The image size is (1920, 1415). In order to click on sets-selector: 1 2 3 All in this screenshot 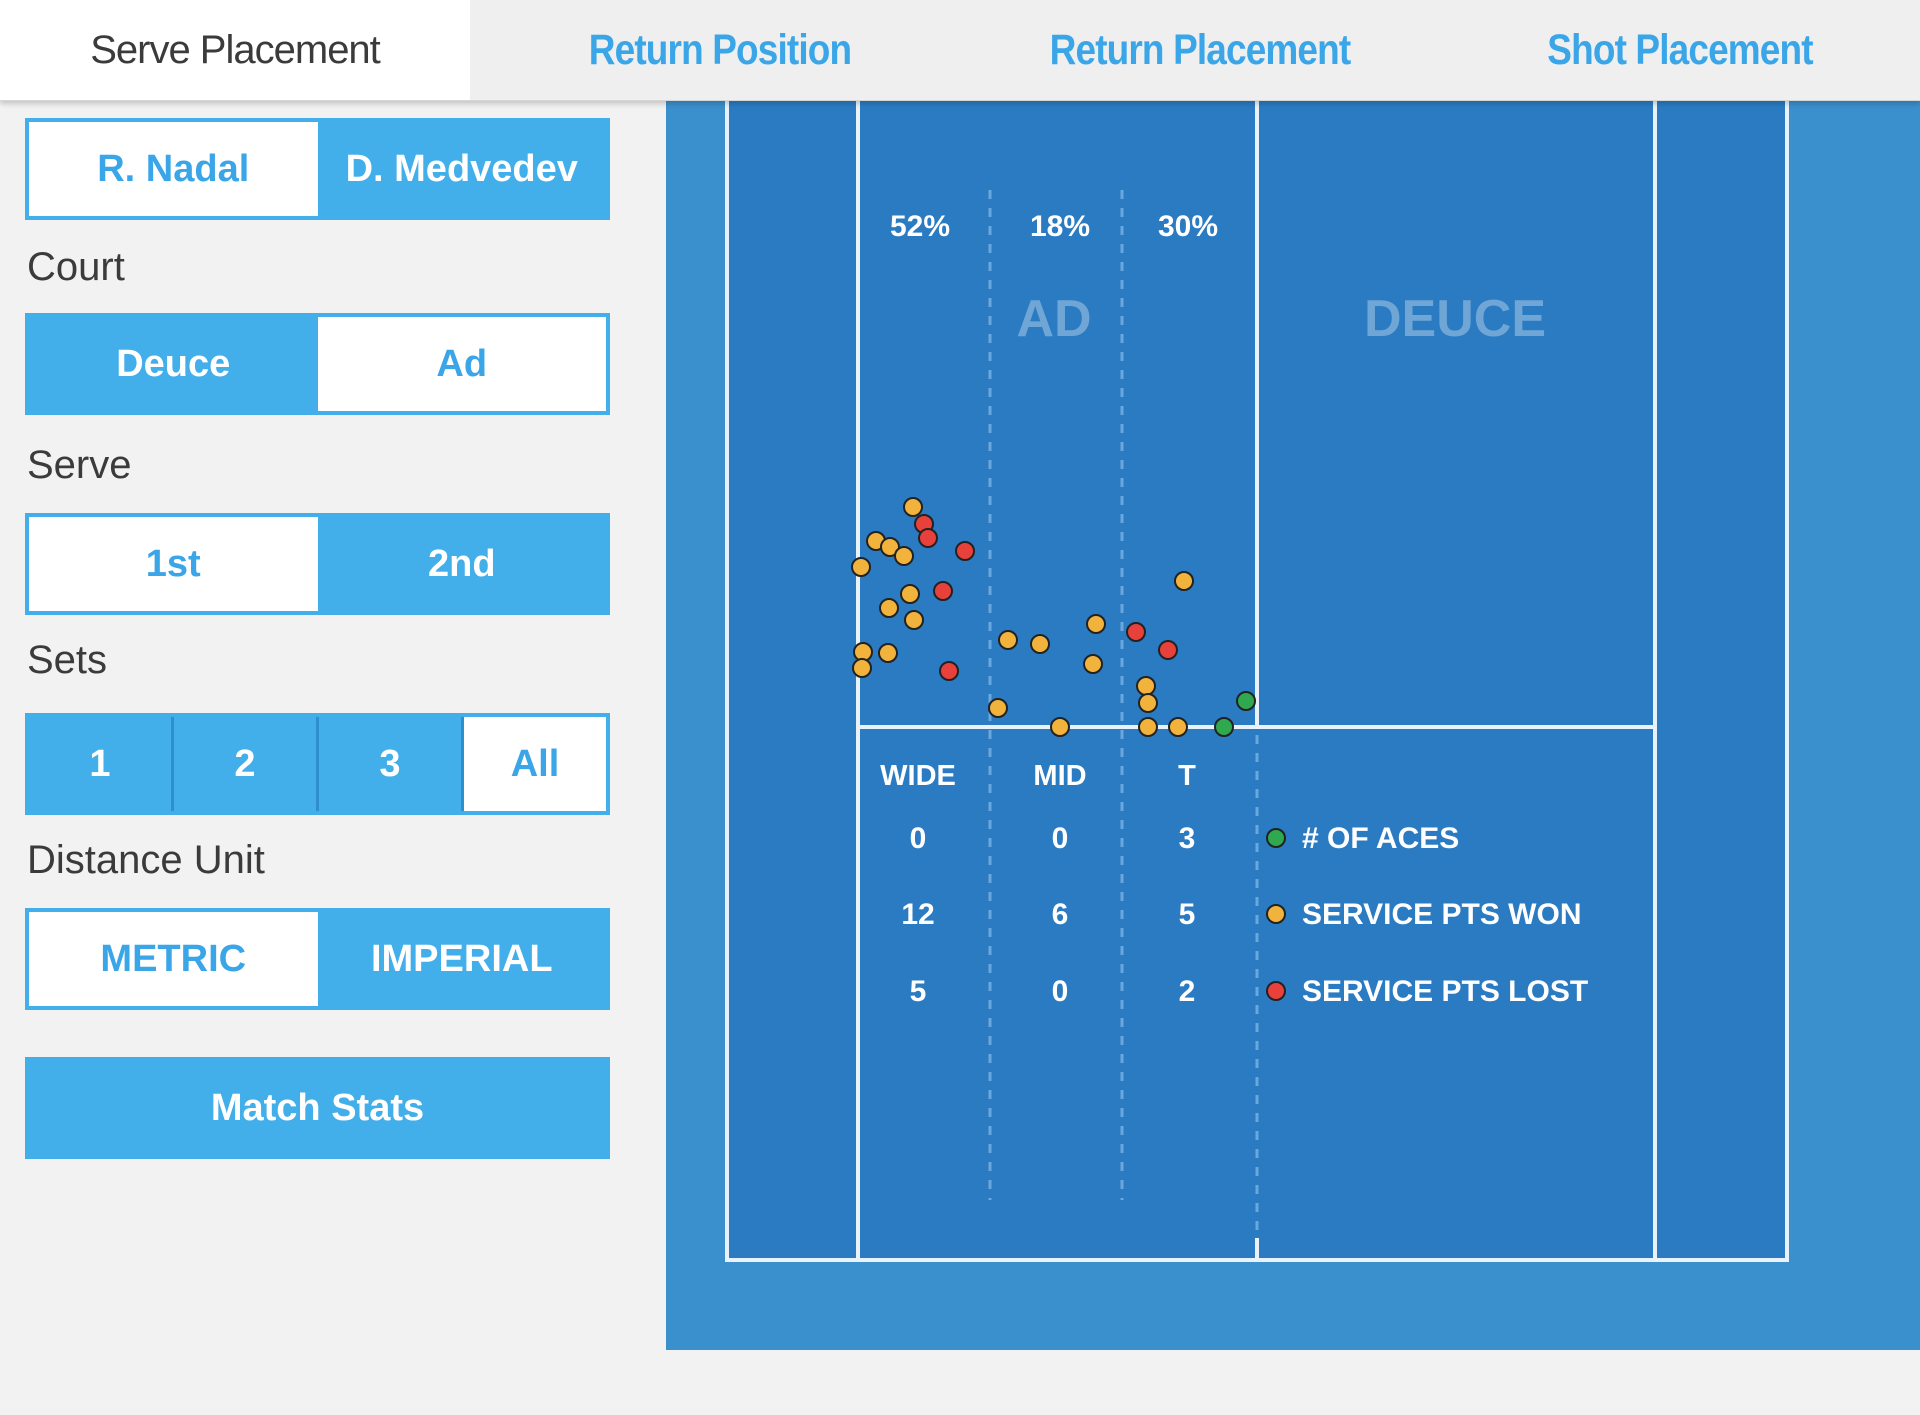, I will do `click(317, 764)`.